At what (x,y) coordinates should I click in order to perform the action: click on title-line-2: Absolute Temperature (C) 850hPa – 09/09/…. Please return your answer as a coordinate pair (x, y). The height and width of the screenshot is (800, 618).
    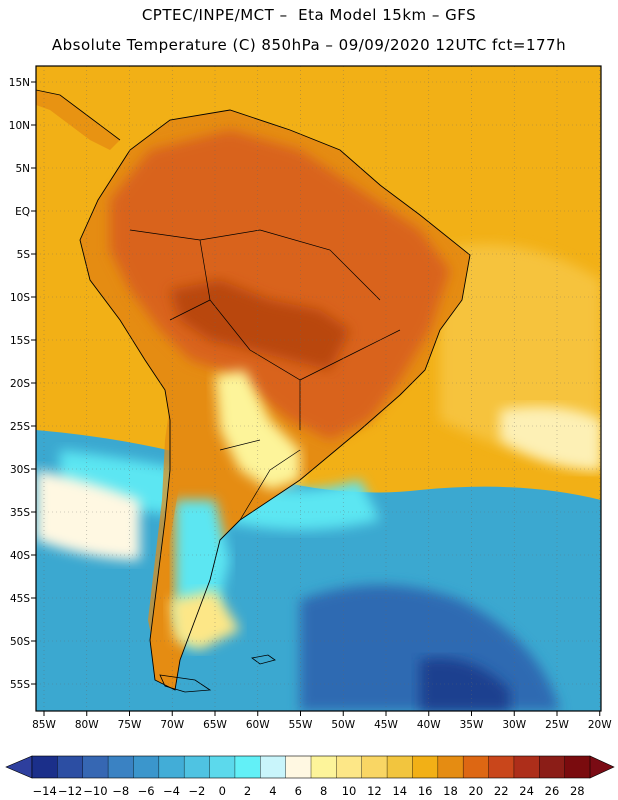
    Looking at the image, I should click on (309, 45).